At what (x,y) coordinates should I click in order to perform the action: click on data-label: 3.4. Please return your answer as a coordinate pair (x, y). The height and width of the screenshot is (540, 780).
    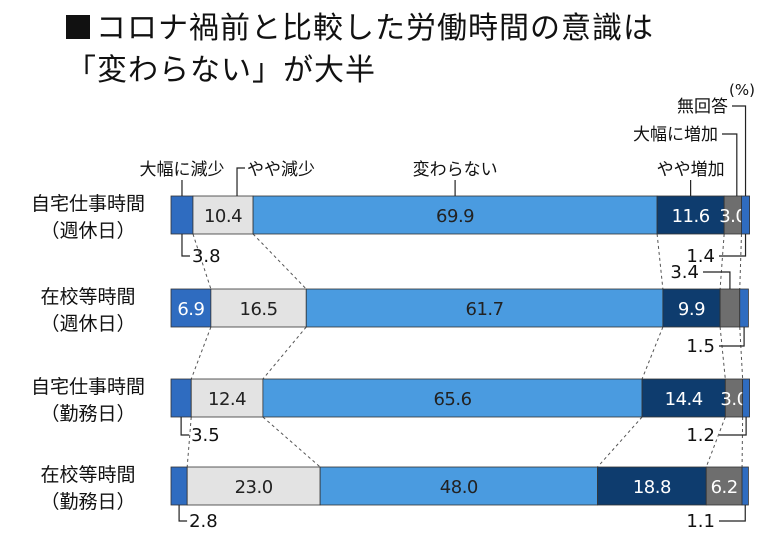
    Looking at the image, I should click on (684, 272).